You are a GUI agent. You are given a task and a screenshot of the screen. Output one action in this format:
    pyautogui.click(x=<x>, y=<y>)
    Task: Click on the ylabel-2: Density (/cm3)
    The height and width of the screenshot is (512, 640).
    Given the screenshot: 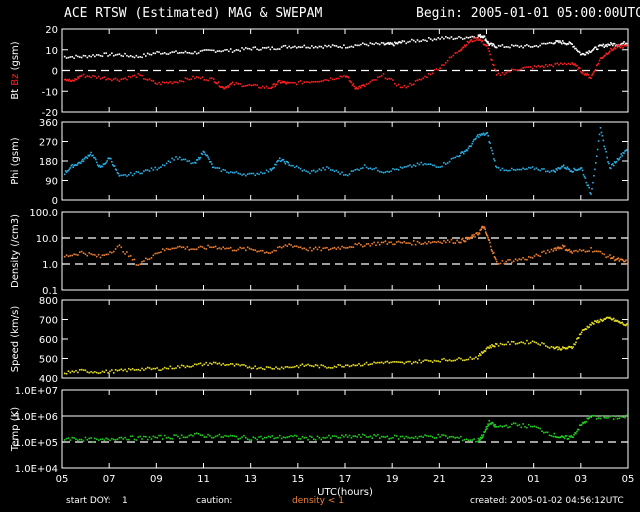 What is the action you would take?
    pyautogui.click(x=15, y=251)
    